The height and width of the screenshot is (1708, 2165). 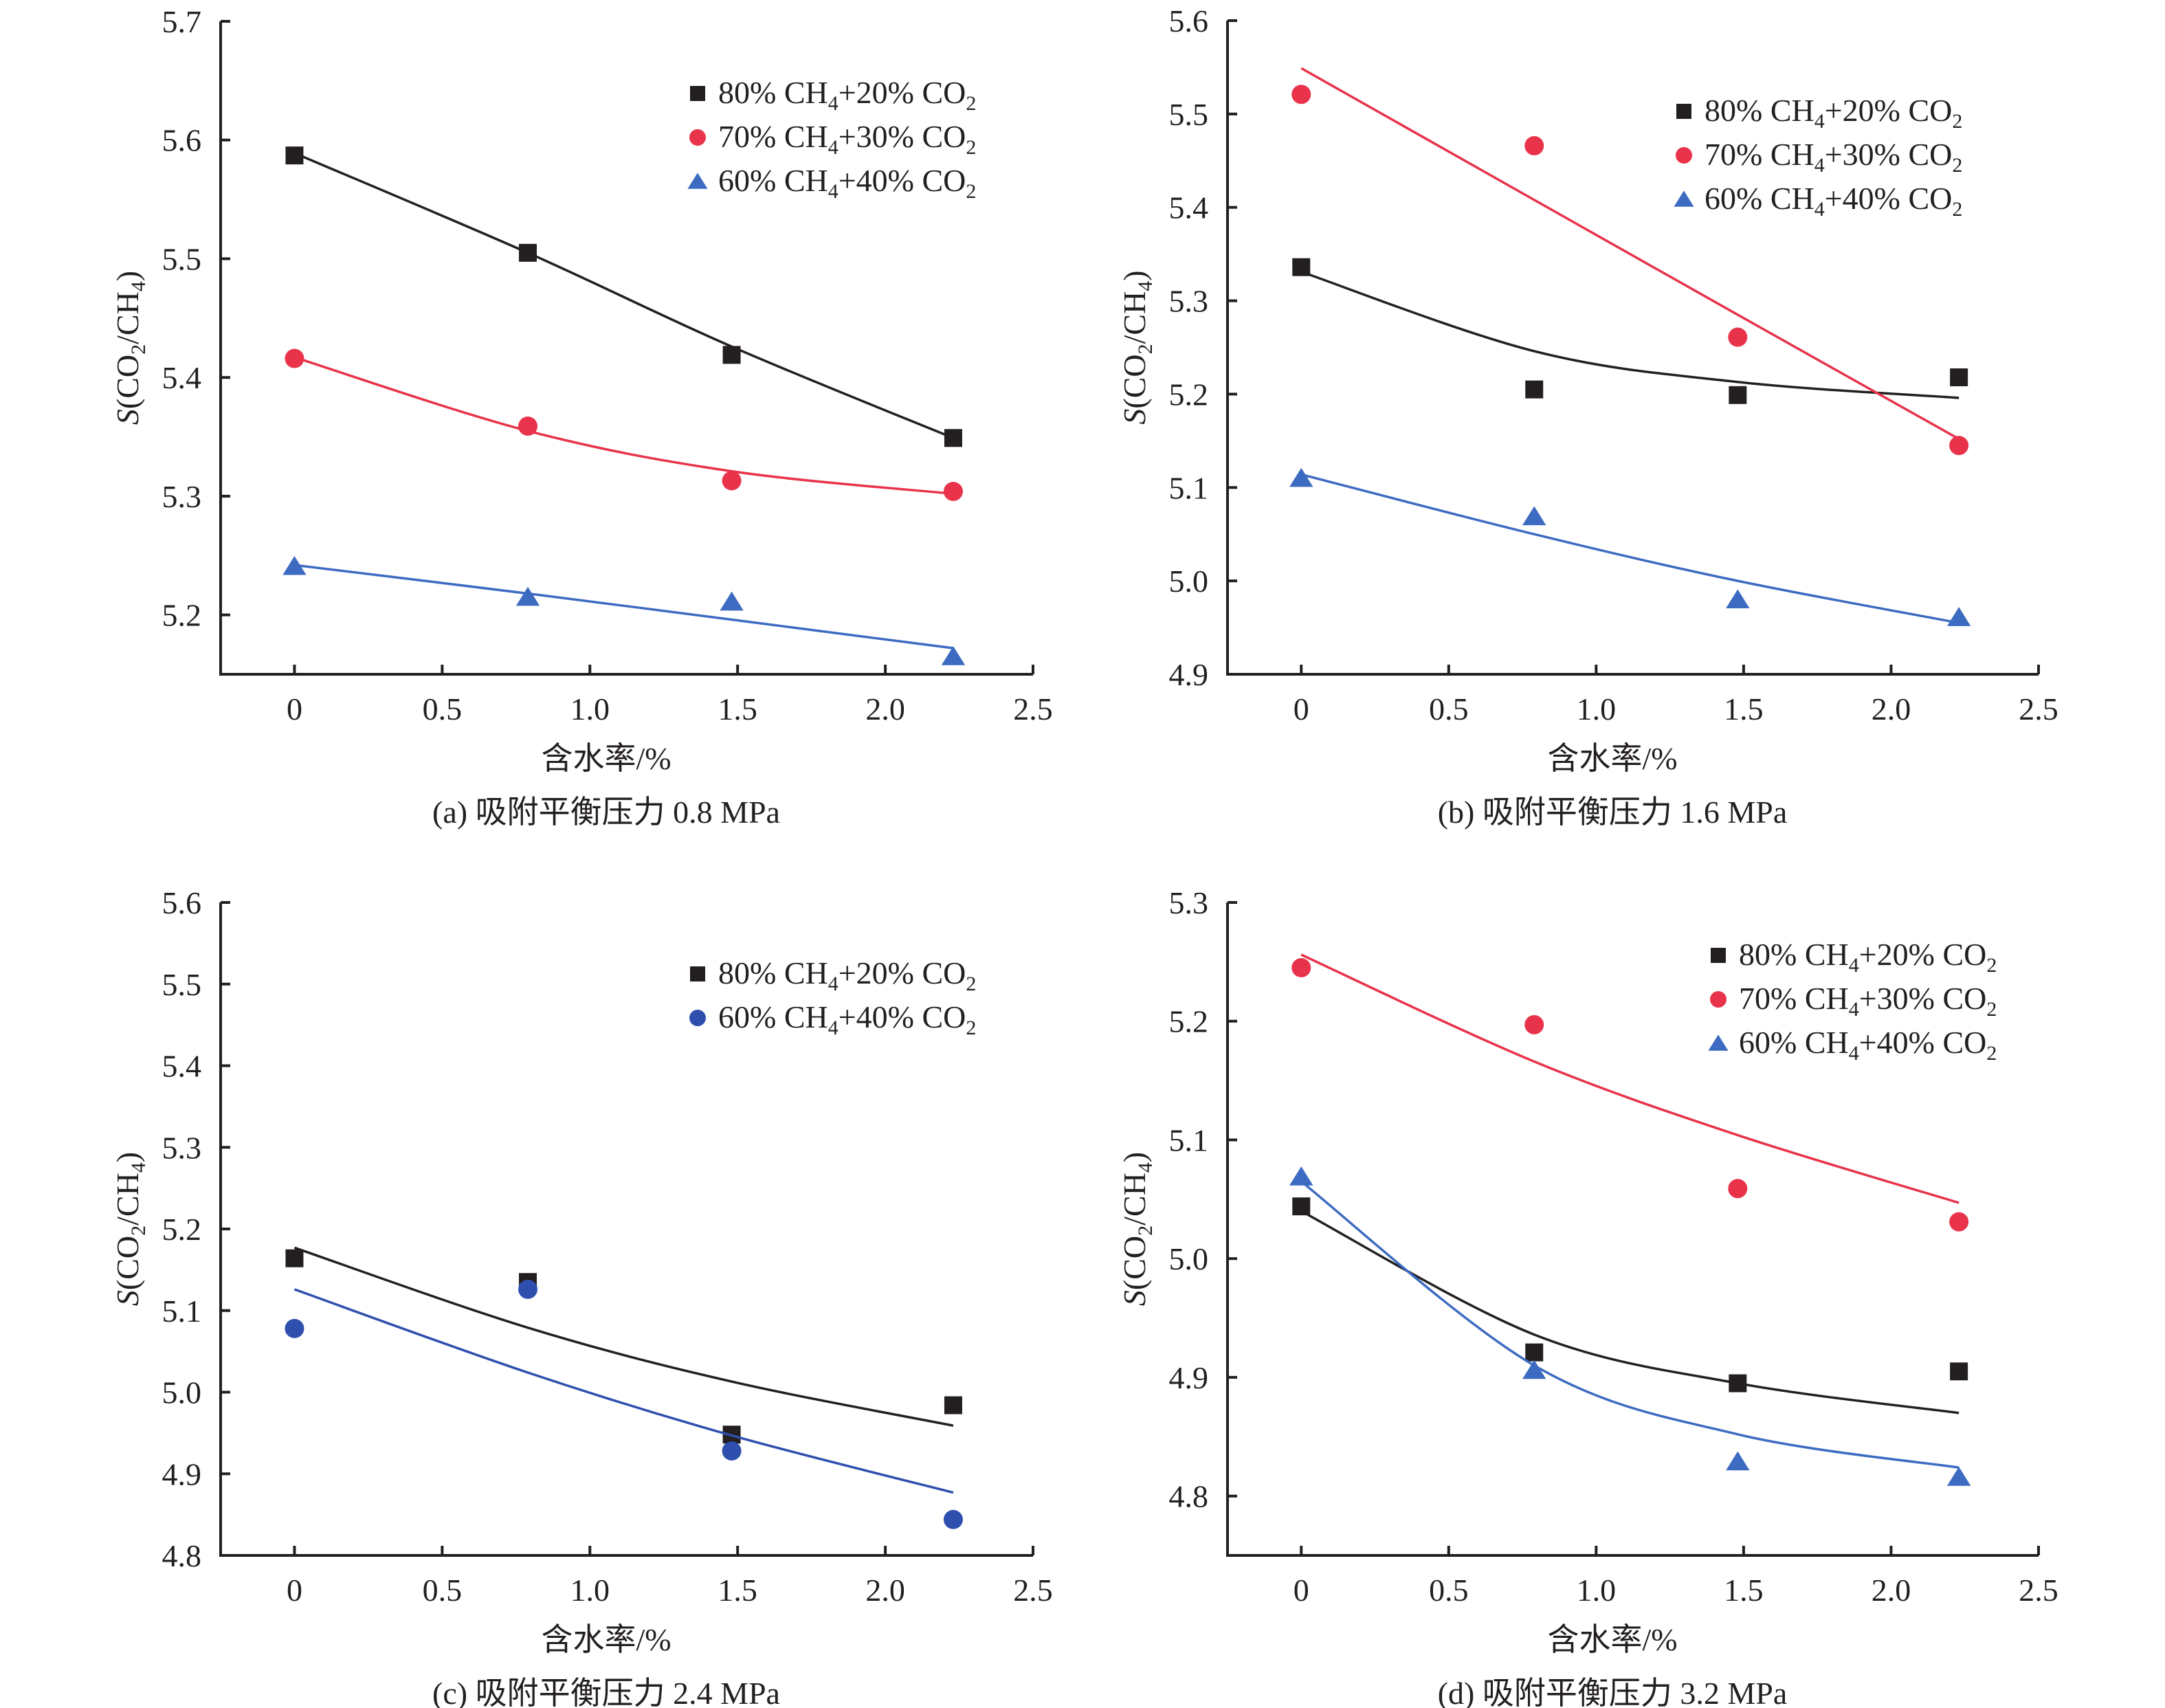 I want to click on series-blue_dark-circle, so click(x=624, y=1404).